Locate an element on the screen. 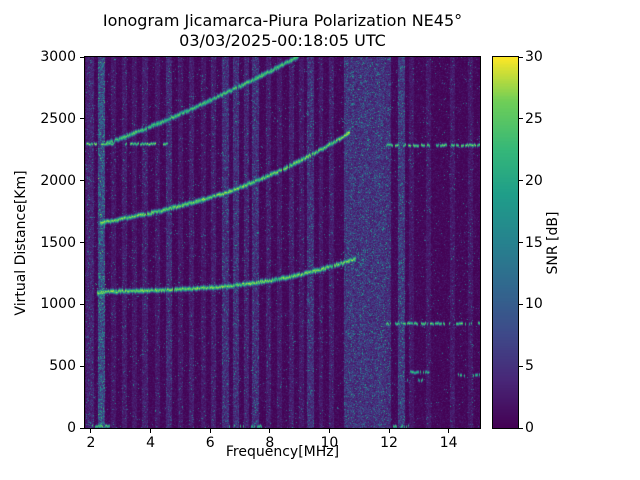 Image resolution: width=640 pixels, height=480 pixels. colorbar-tick-label: 20 is located at coordinates (534, 180).